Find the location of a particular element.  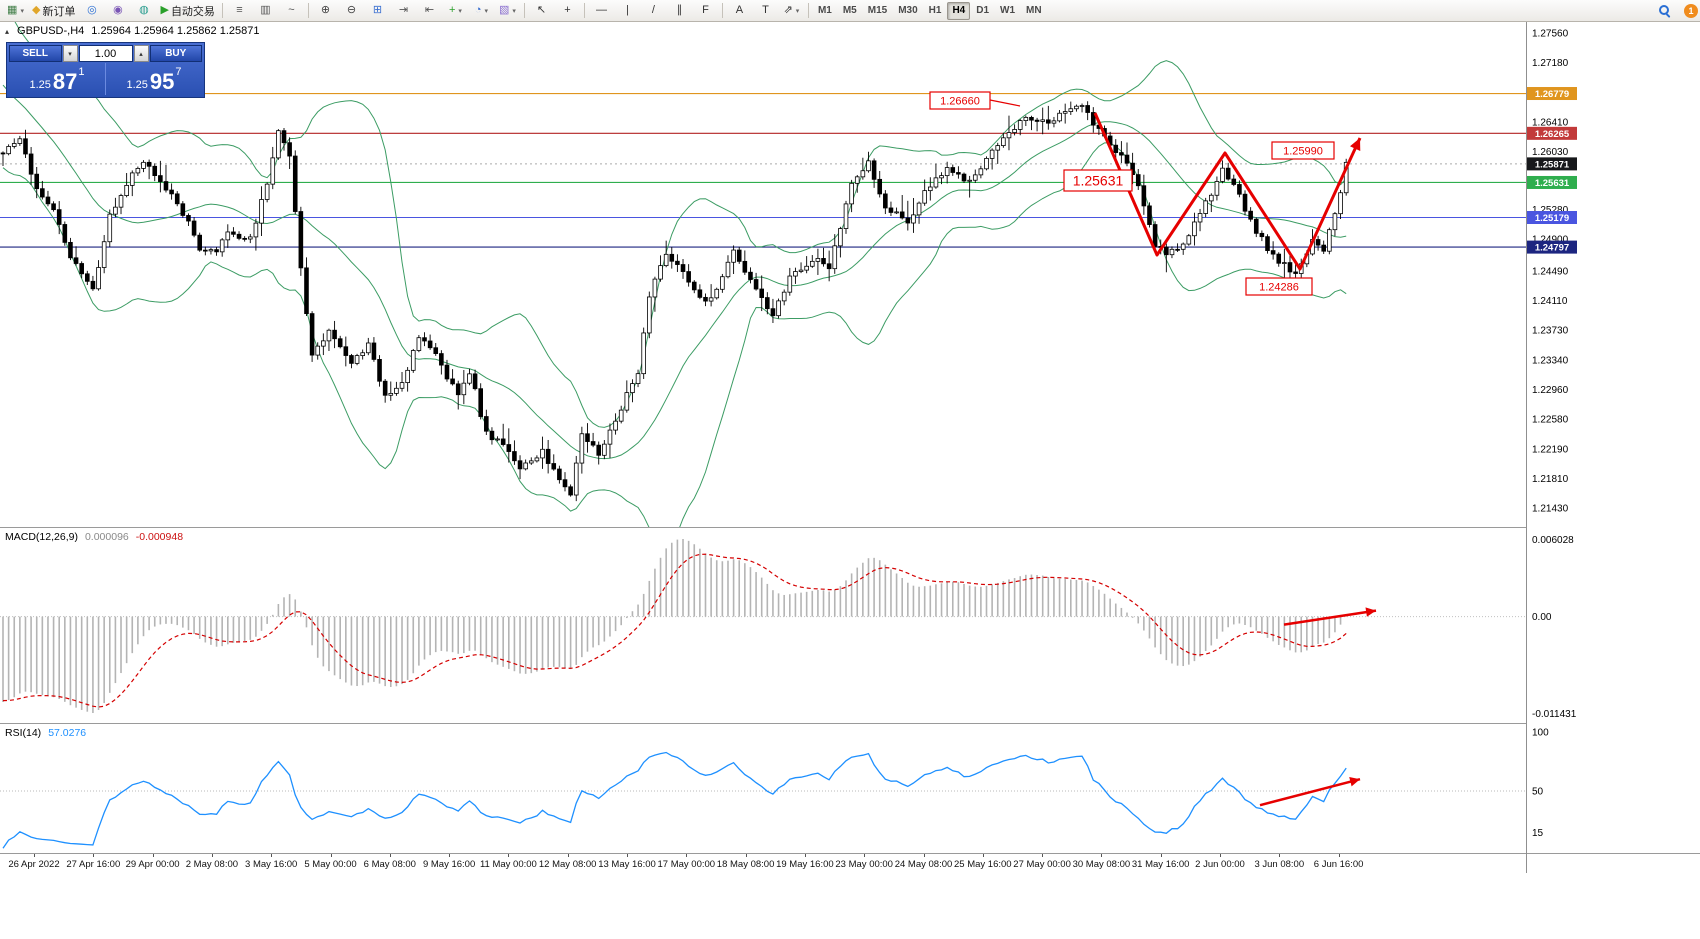

sell-price-sup: 1 is located at coordinates (81, 72).